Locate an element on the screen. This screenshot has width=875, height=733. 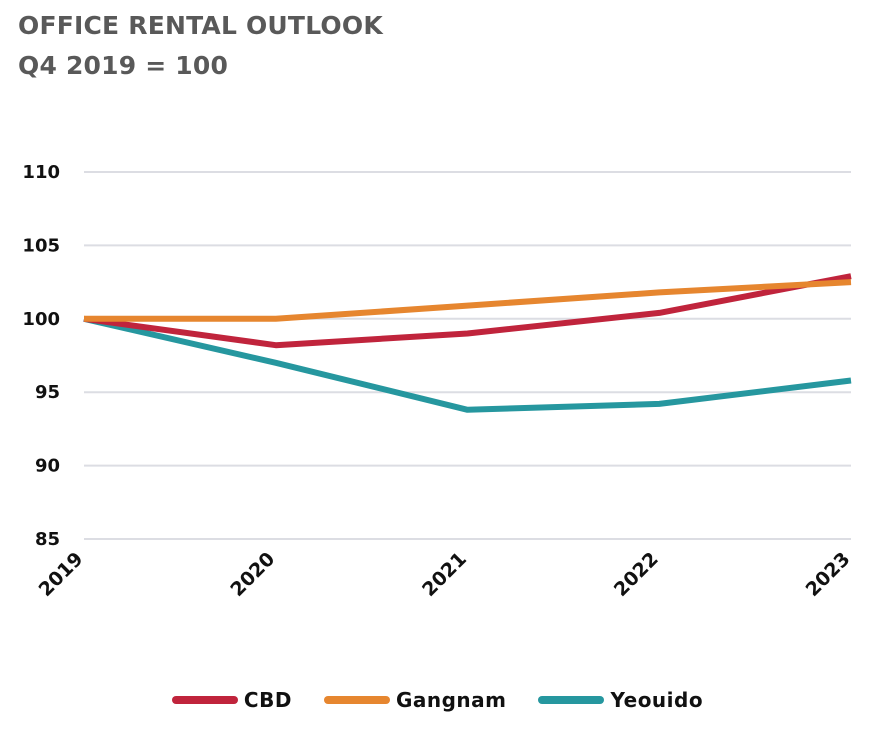
y-tick-label: 95 is located at coordinates (47, 392).